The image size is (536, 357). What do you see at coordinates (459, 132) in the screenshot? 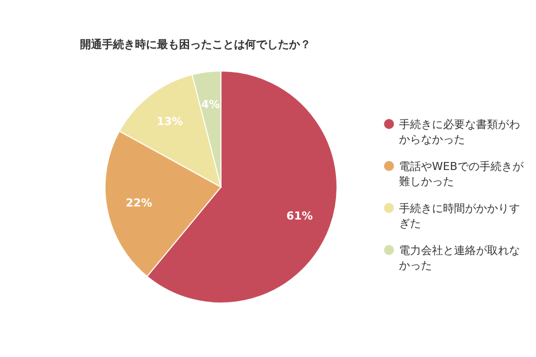
I see `legend-label: 手続きに必要な書類がわからなかった` at bounding box center [459, 132].